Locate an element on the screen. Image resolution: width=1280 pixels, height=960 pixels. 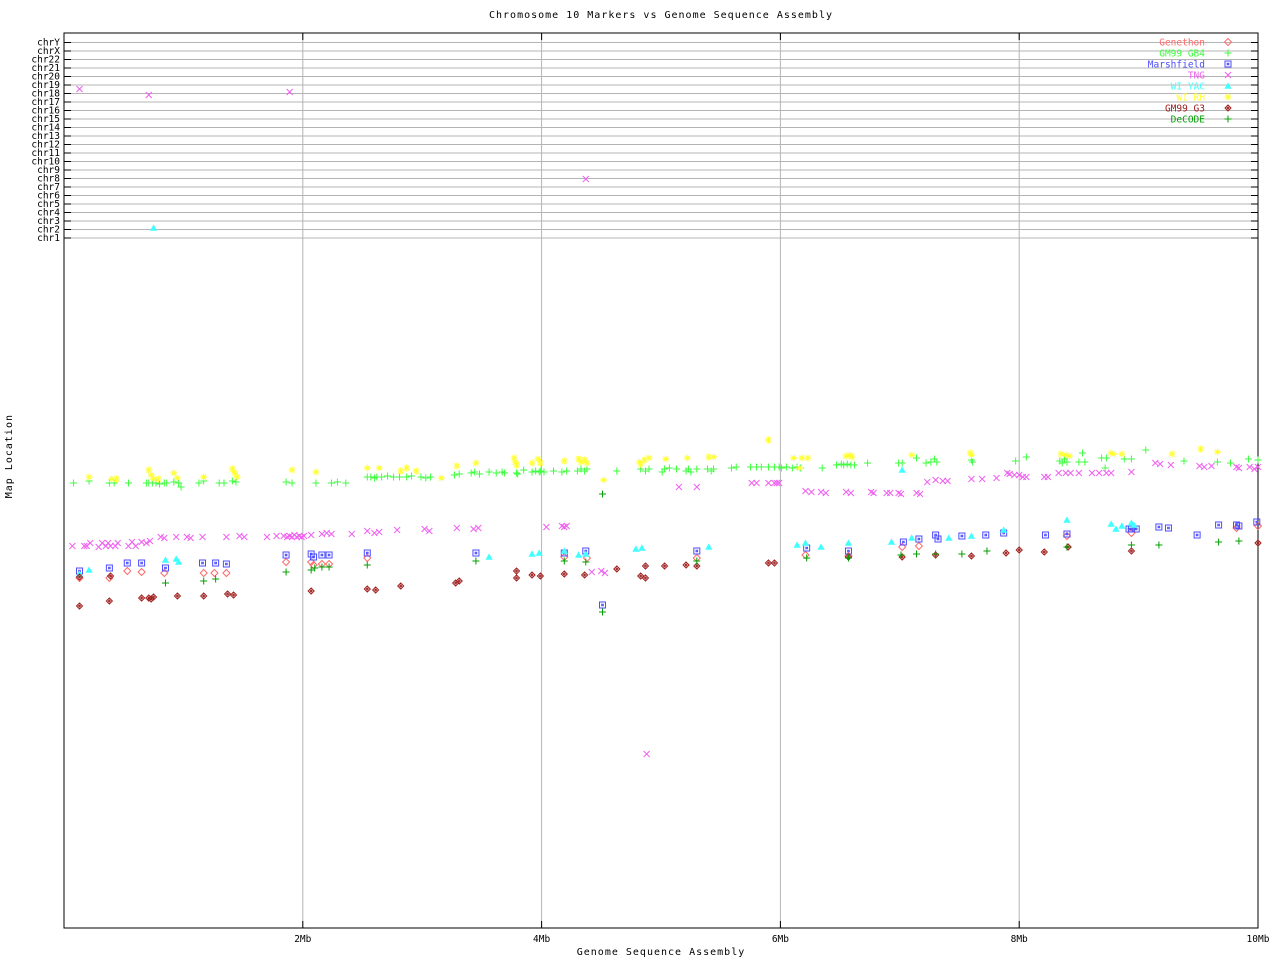
chromosome-label: chr7 is located at coordinates (48, 187).